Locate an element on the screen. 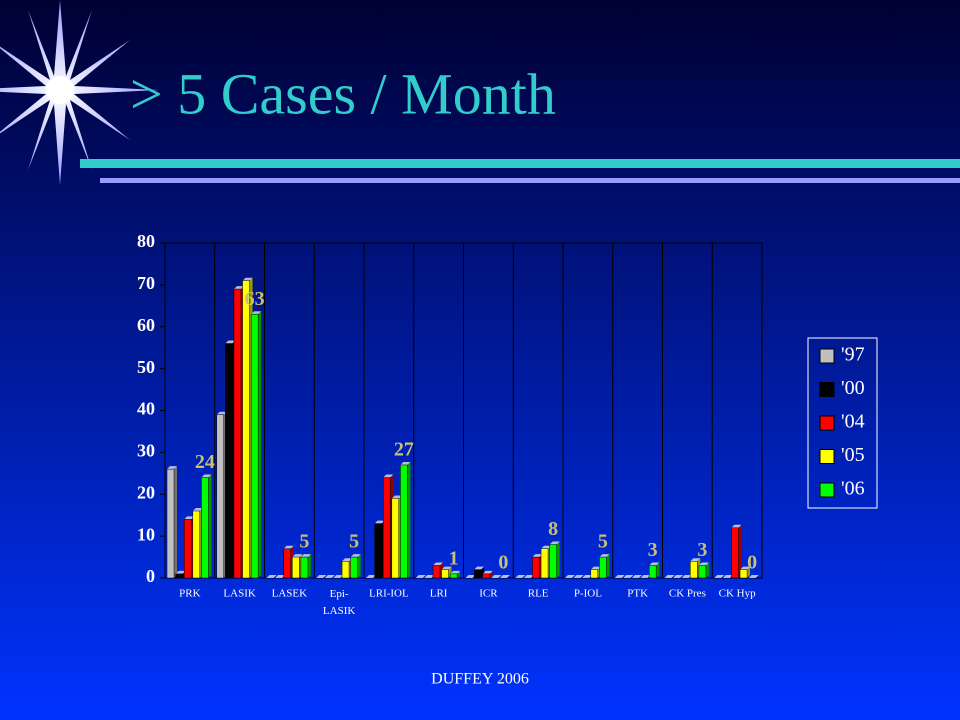  data-label: 27 is located at coordinates (404, 450).